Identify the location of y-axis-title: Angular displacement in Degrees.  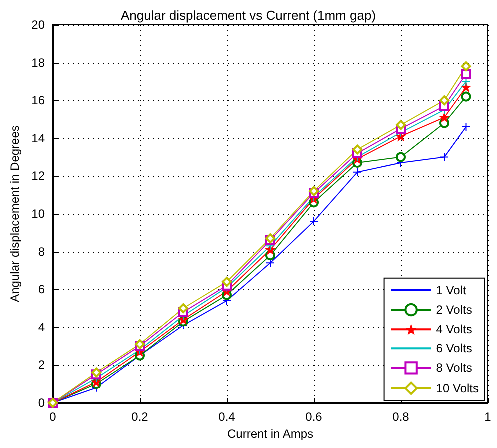
(15, 214).